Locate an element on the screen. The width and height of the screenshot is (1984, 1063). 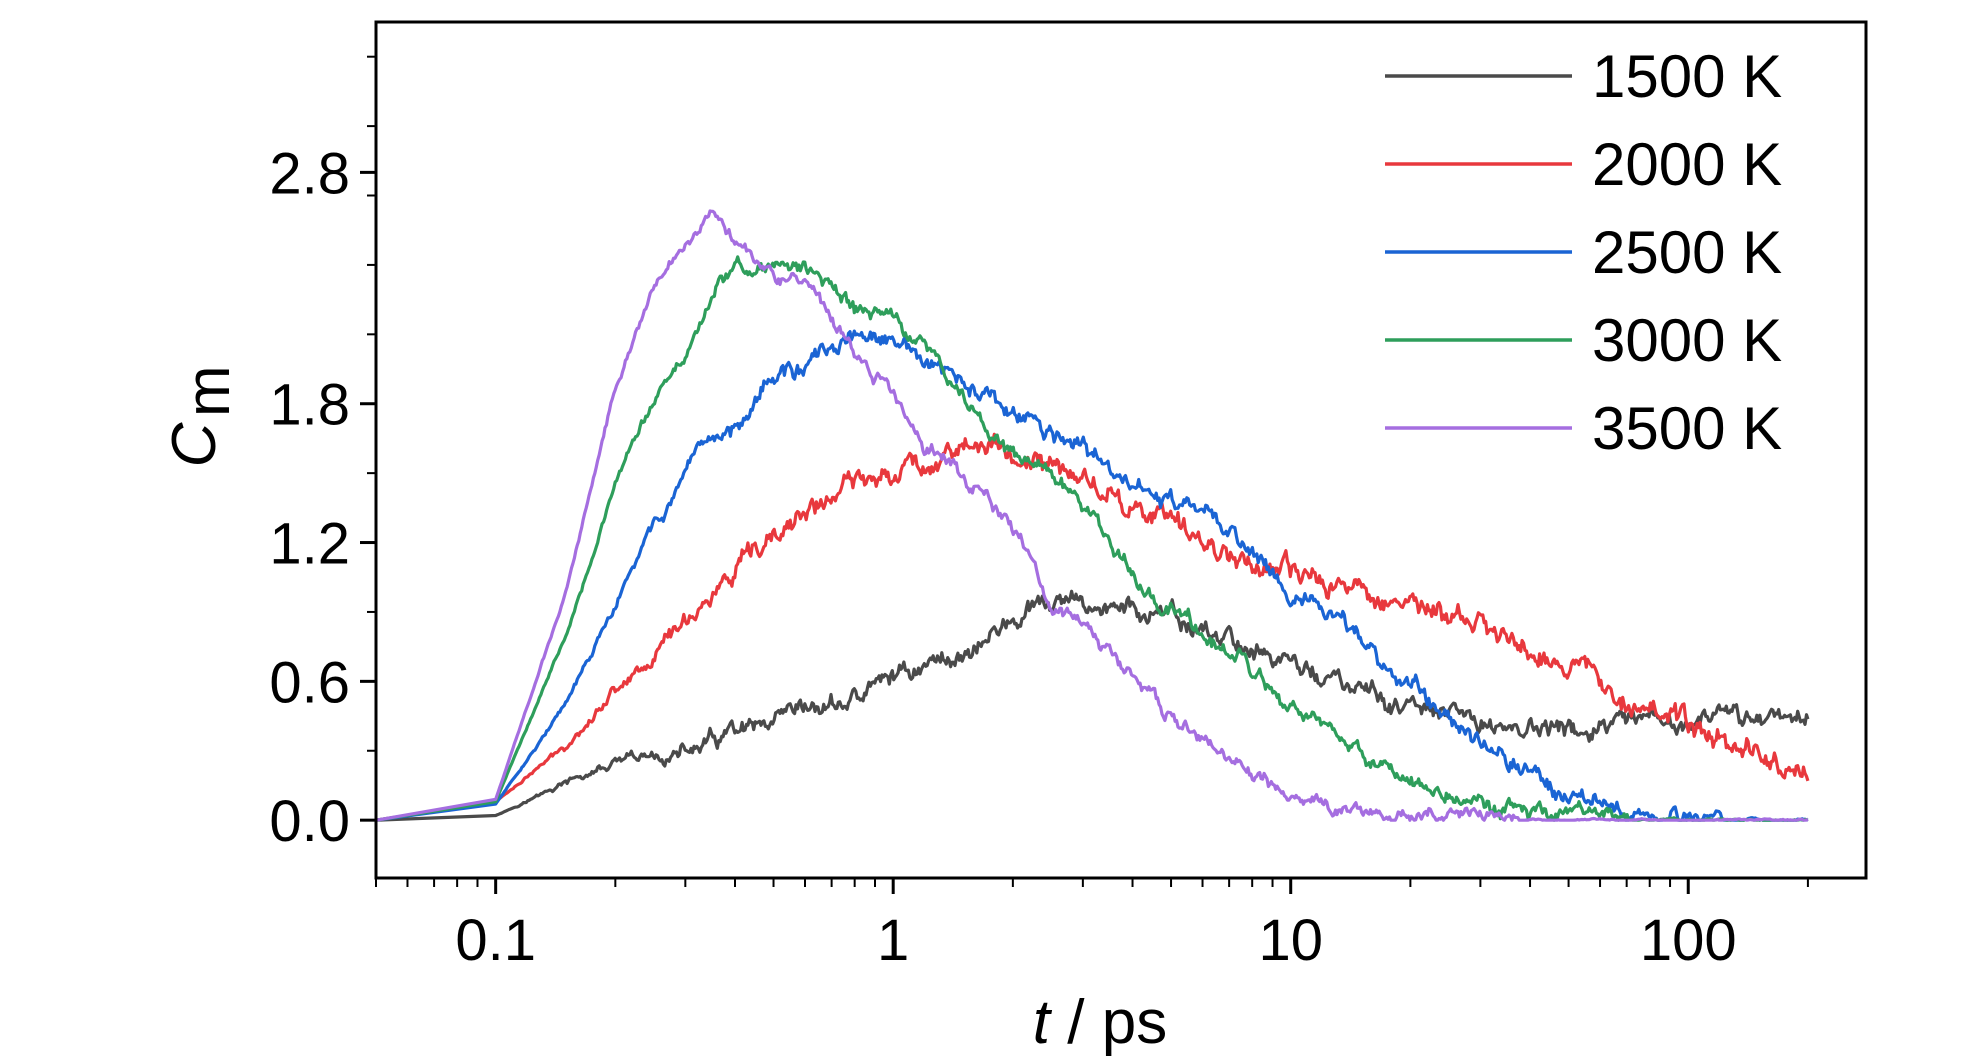
y-axis-title: C m is located at coordinates (201, 416).